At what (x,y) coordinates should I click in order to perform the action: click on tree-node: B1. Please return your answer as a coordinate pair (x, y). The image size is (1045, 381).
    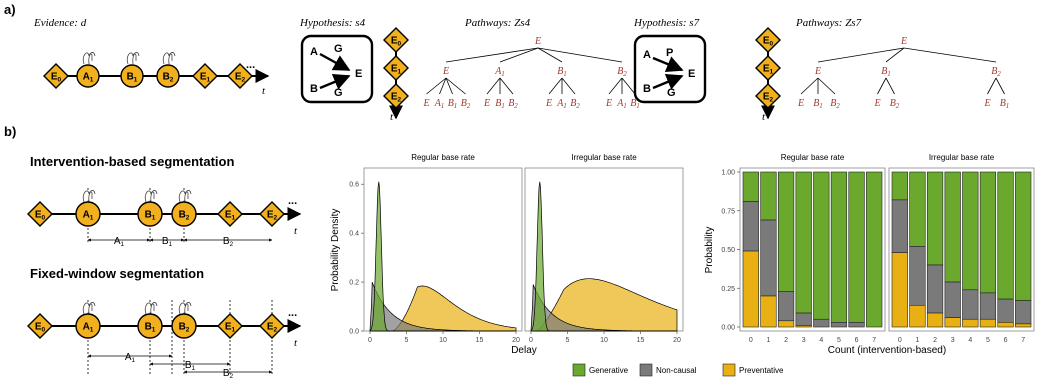
    Looking at the image, I should click on (562, 72).